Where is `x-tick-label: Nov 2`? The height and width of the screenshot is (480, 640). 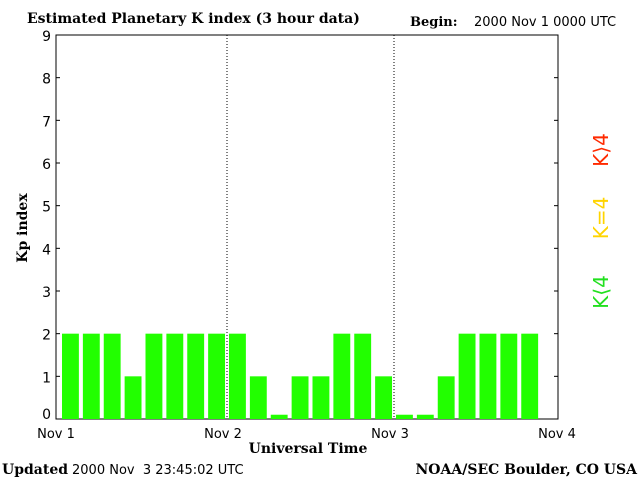
x-tick-label: Nov 2 is located at coordinates (223, 434).